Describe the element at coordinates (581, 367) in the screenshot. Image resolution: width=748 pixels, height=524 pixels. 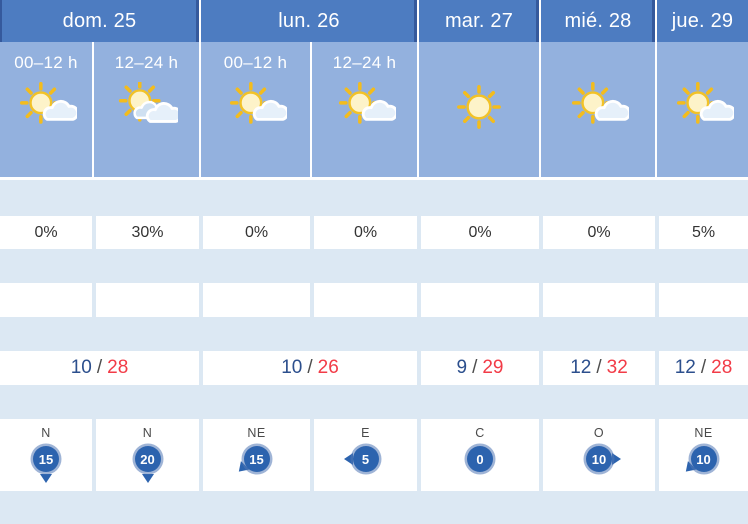
I see `temp-min: 12` at that location.